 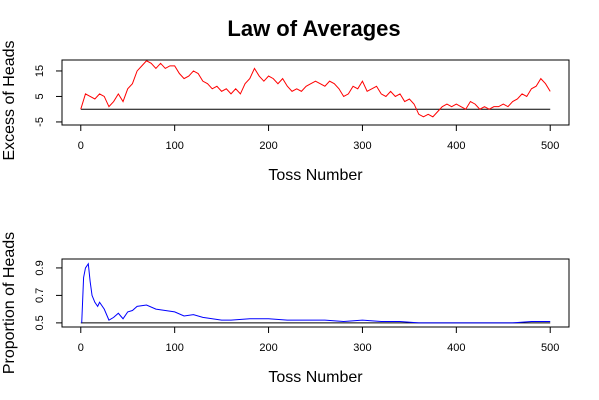 I want to click on y-tick-label: 0.5, so click(x=40, y=322).